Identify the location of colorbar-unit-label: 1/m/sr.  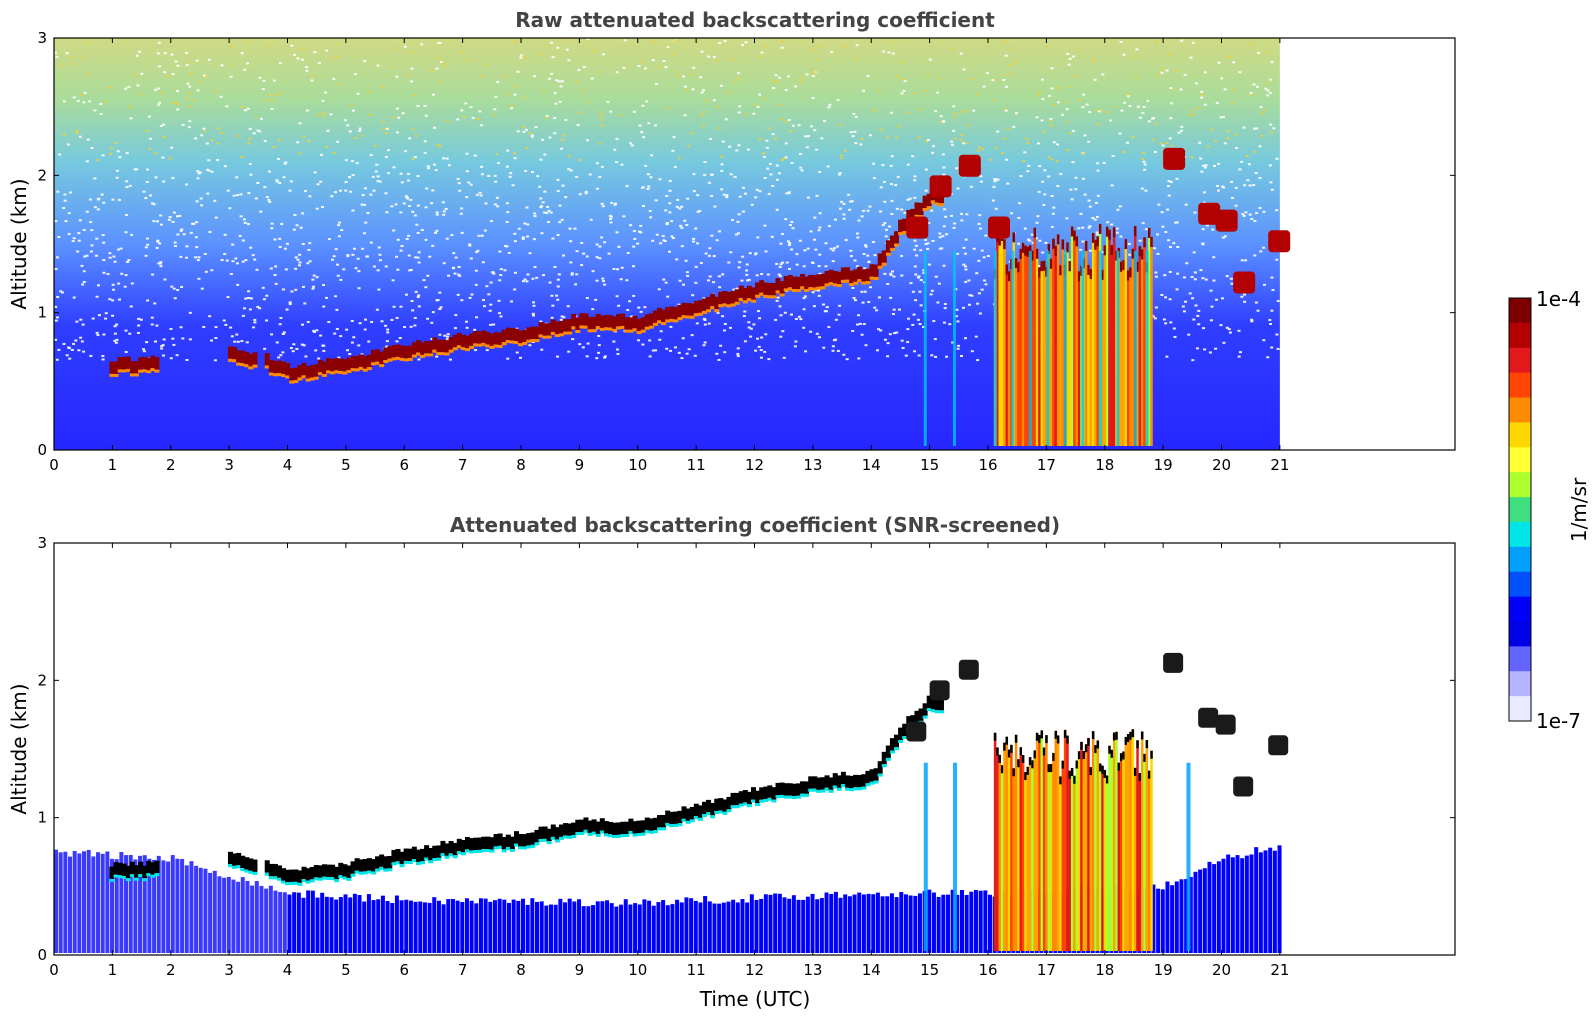
(1579, 509).